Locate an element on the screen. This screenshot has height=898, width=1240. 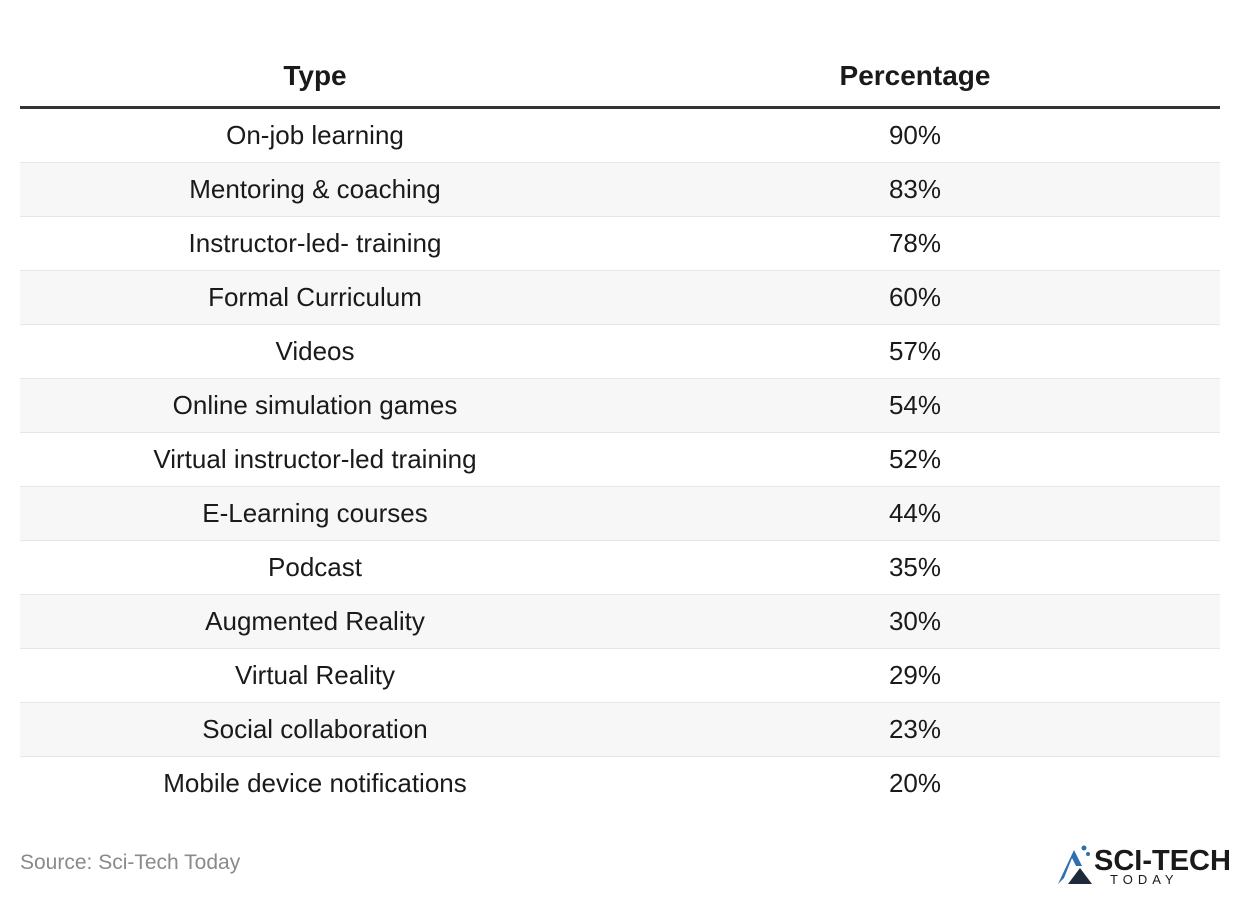
table-cell: Podcast is located at coordinates (315, 567).